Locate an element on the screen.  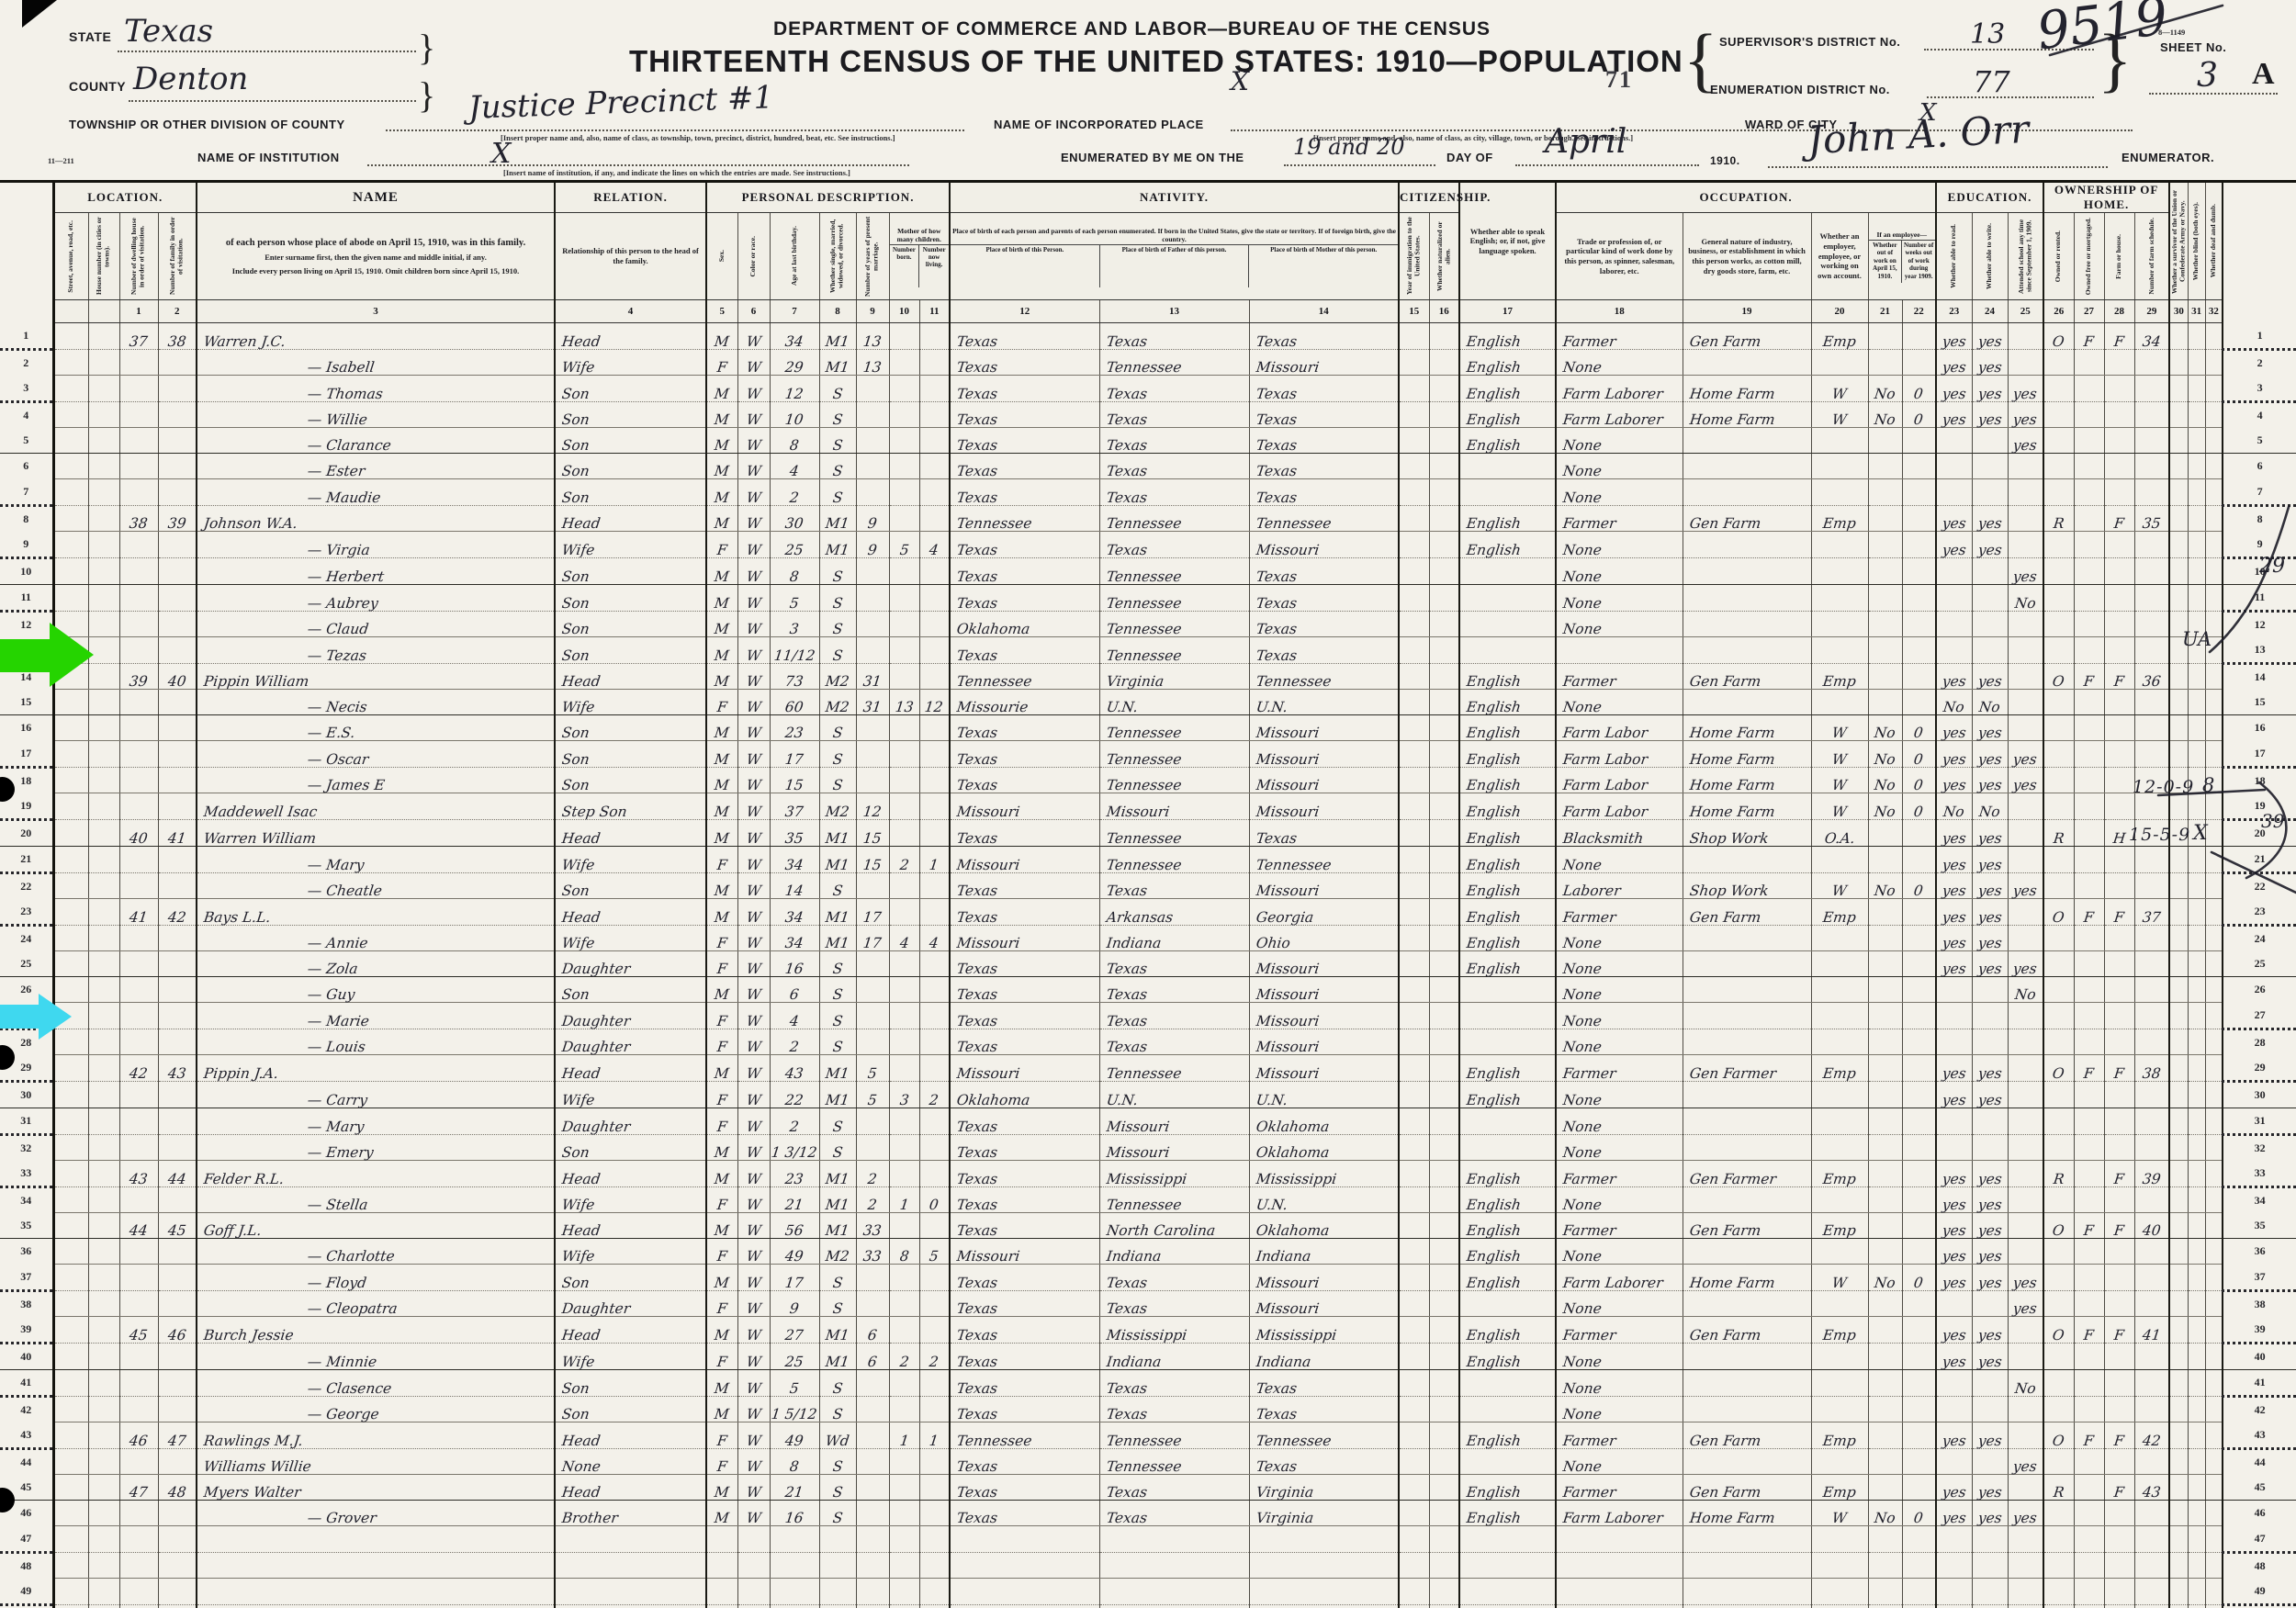
cell-rd: yes is located at coordinates (1954, 1068).